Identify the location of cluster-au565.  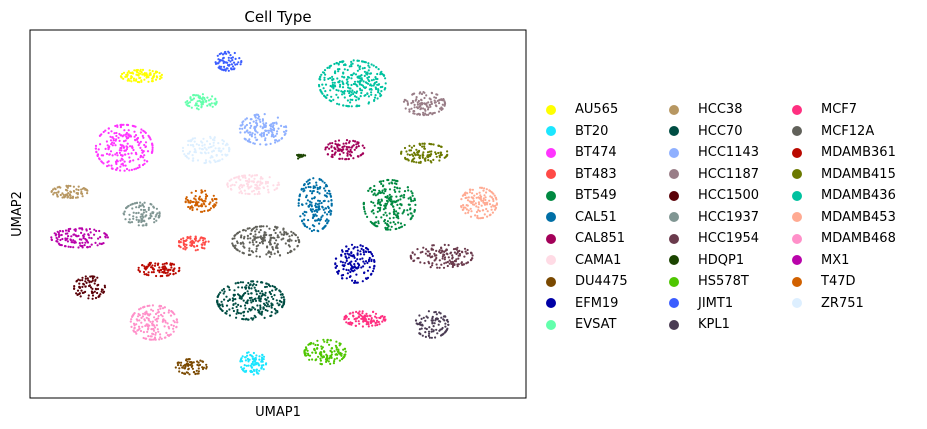
(141, 76).